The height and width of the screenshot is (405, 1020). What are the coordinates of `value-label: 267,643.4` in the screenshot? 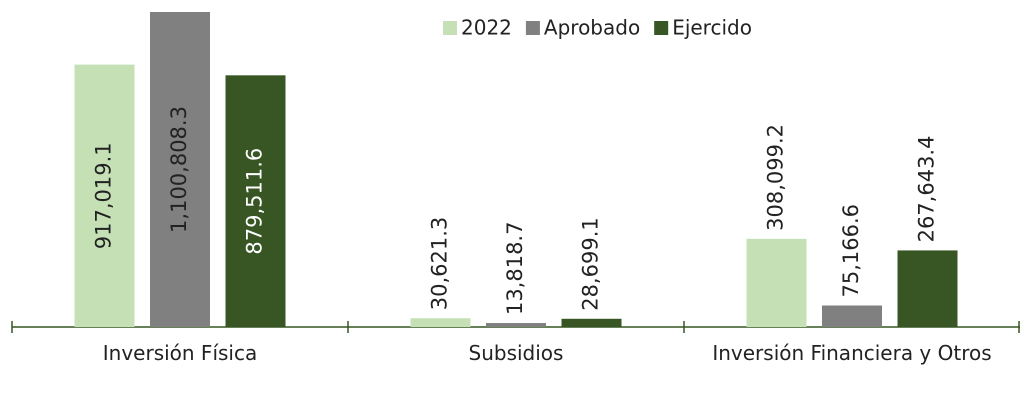 It's located at (927, 189).